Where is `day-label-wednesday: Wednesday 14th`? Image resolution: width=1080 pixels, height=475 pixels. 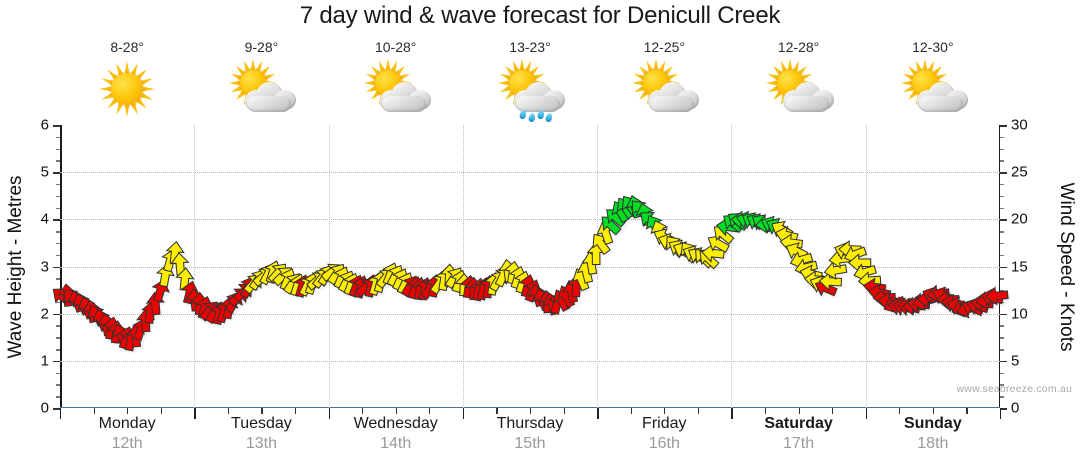 day-label-wednesday: Wednesday 14th is located at coordinates (396, 434).